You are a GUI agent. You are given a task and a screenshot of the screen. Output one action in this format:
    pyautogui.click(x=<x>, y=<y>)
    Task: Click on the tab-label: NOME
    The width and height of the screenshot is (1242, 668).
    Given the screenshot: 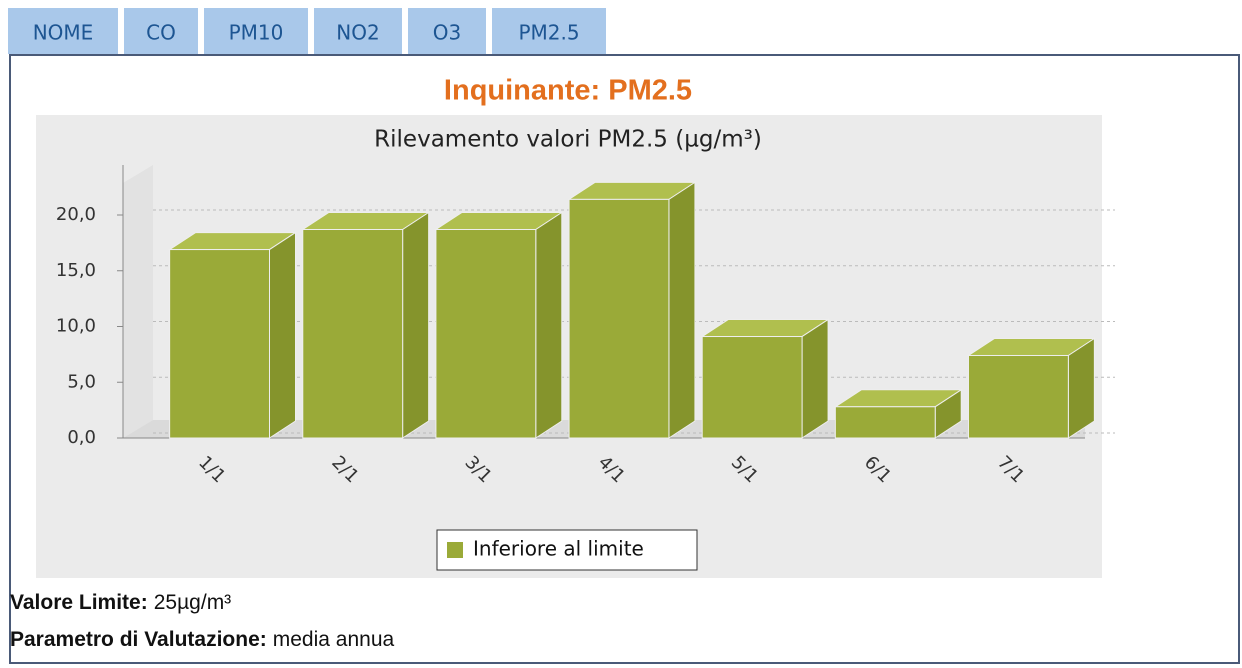 What is the action you would take?
    pyautogui.click(x=63, y=33)
    